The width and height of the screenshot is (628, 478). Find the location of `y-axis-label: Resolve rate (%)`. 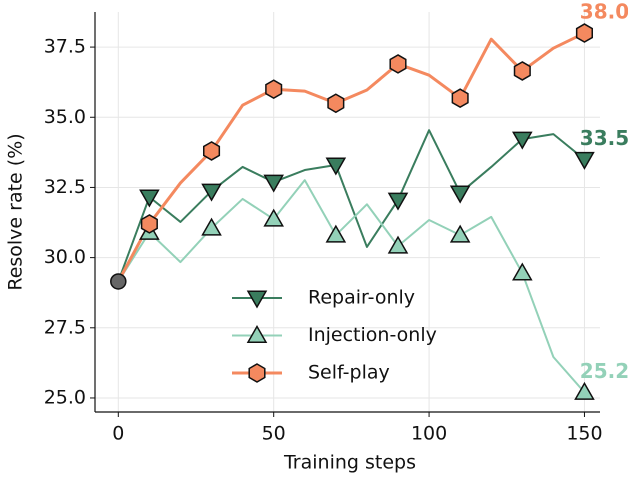

y-axis-label: Resolve rate (%) is located at coordinates (16, 211).